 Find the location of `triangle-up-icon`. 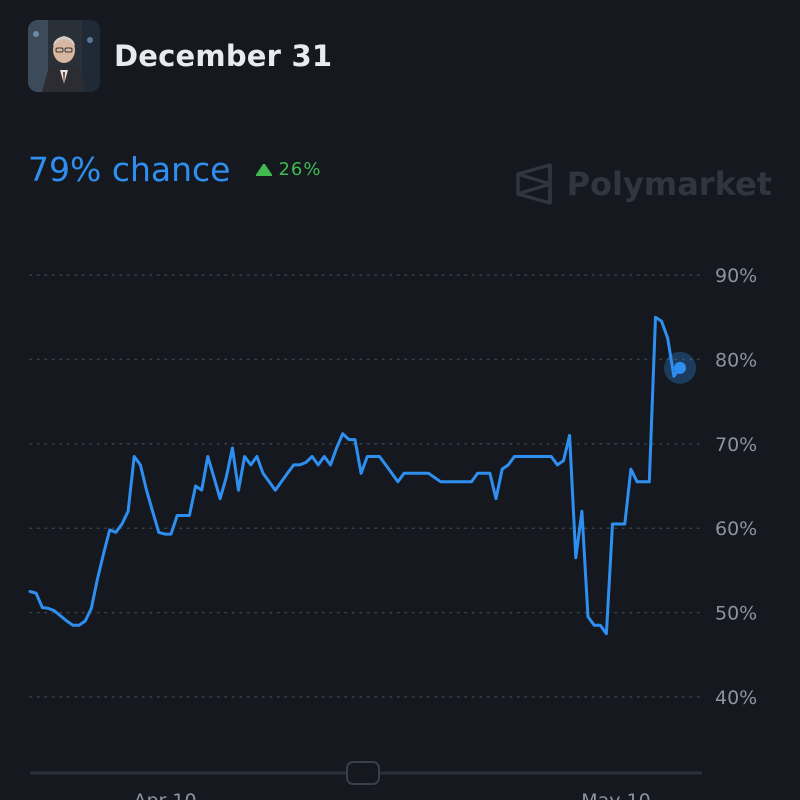

triangle-up-icon is located at coordinates (264, 169).